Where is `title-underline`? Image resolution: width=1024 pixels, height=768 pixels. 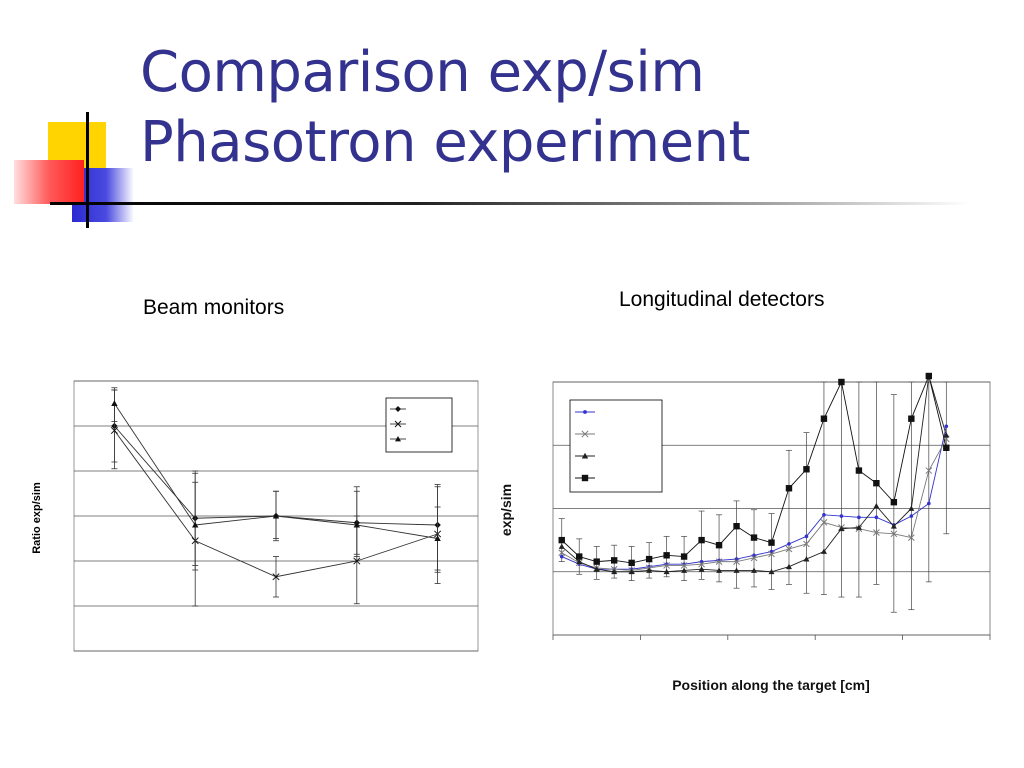
title-underline is located at coordinates (510, 203).